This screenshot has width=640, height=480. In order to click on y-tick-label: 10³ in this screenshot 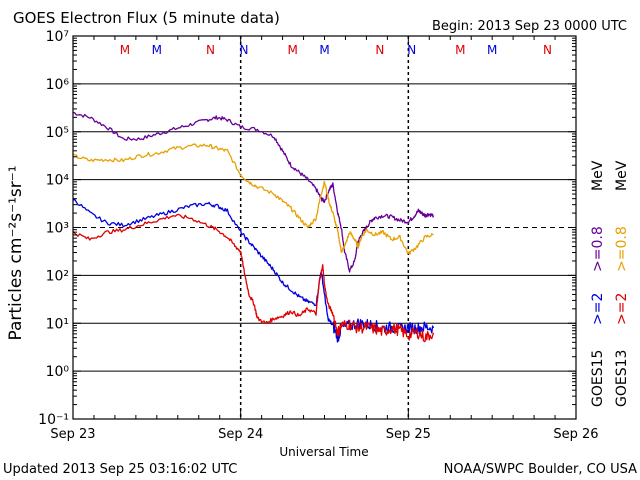, I will do `click(57, 229)`.